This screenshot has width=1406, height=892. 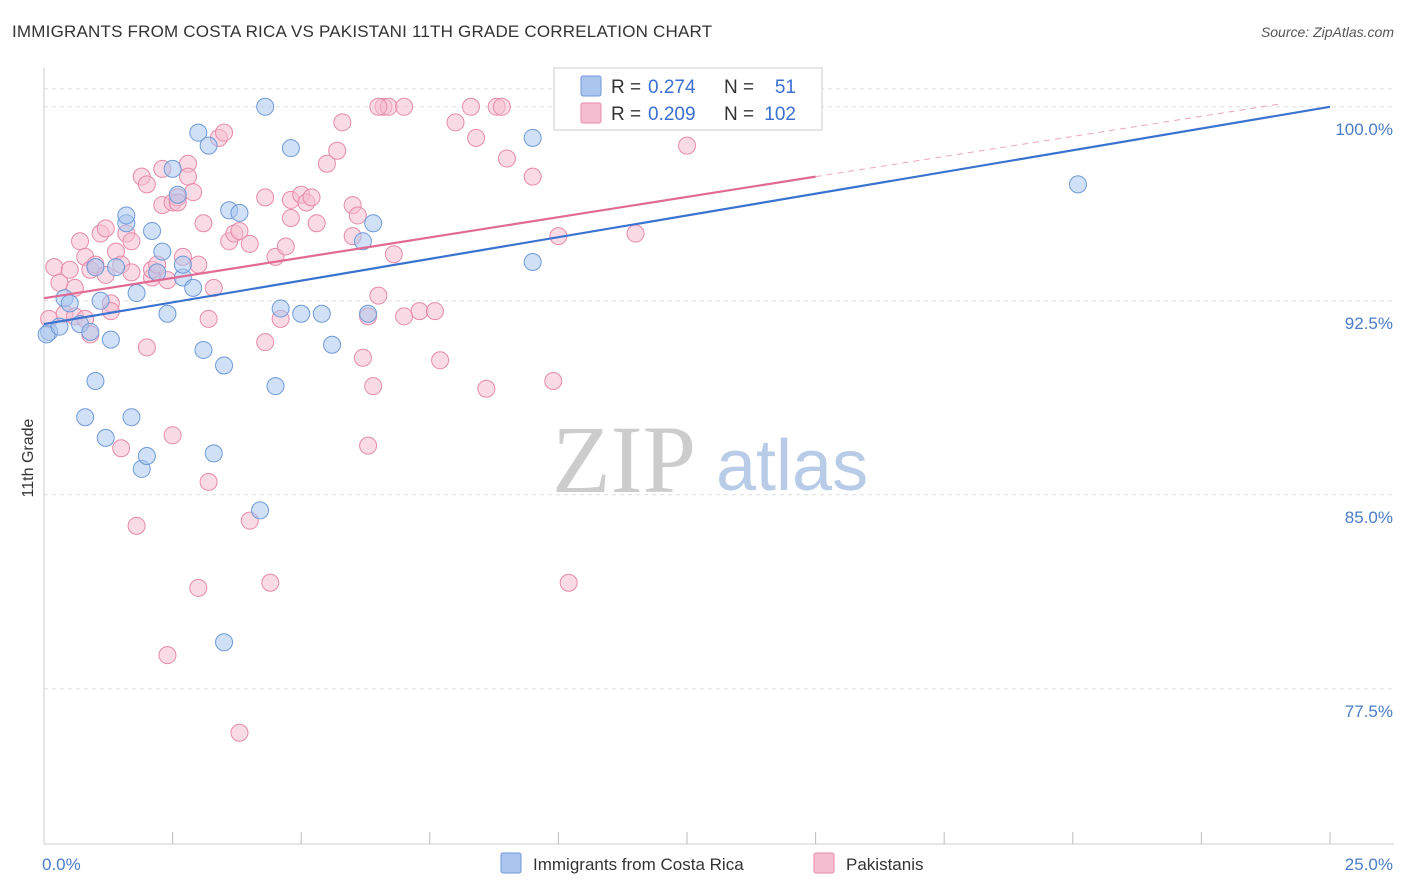 I want to click on stats-r-label-blue: R =, so click(x=626, y=87).